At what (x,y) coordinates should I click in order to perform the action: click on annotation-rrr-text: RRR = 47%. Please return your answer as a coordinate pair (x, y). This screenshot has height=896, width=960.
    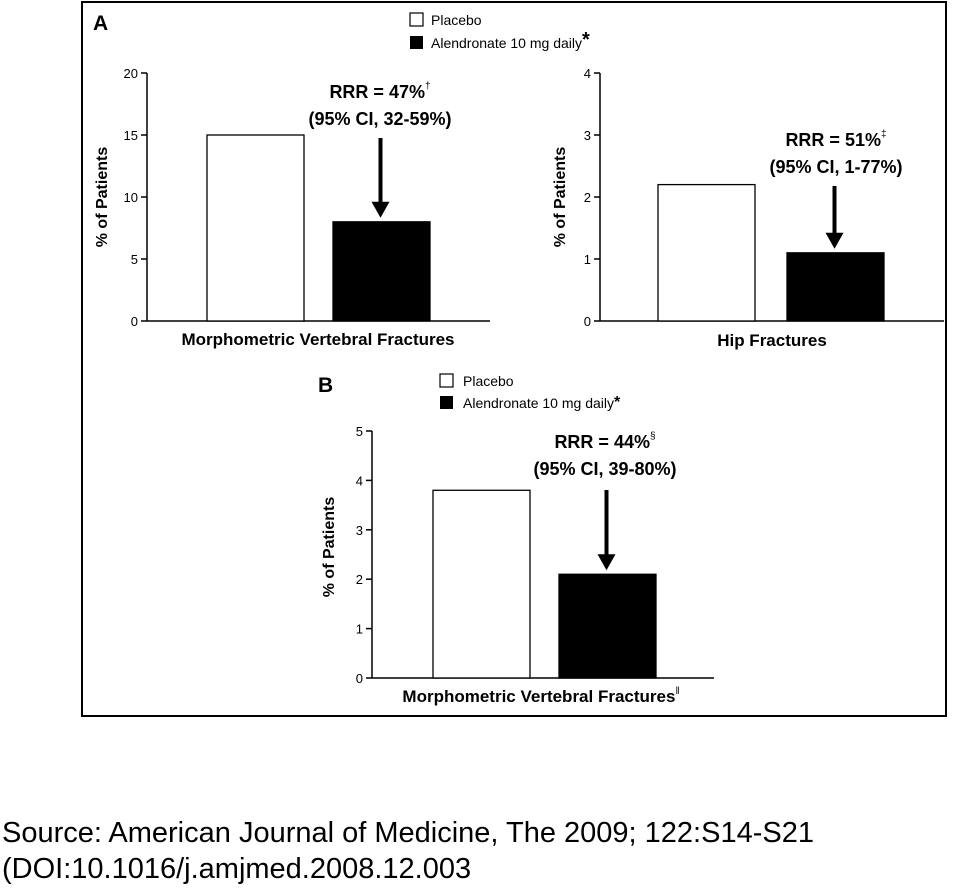
    Looking at the image, I should click on (377, 92).